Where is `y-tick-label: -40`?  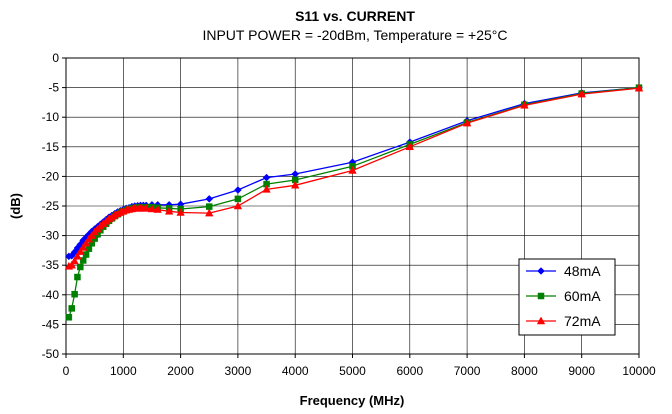 y-tick-label: -40 is located at coordinates (51, 295).